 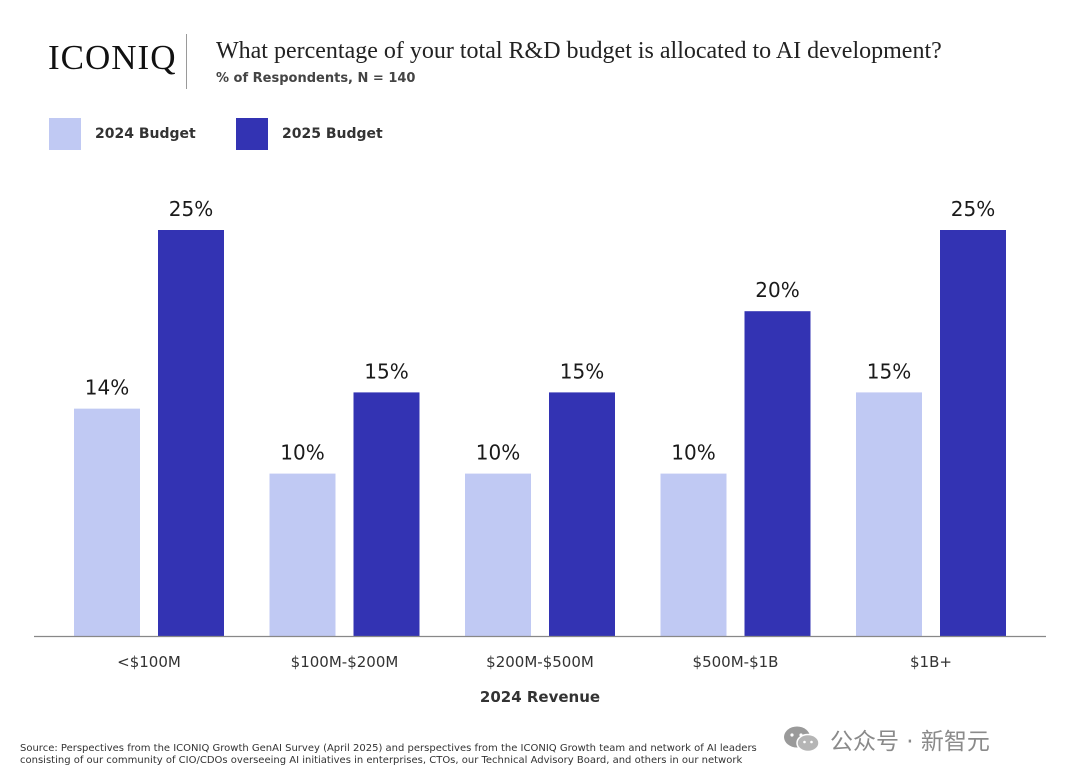 I want to click on legend-item-2024: 2024 Budget, so click(x=122, y=134).